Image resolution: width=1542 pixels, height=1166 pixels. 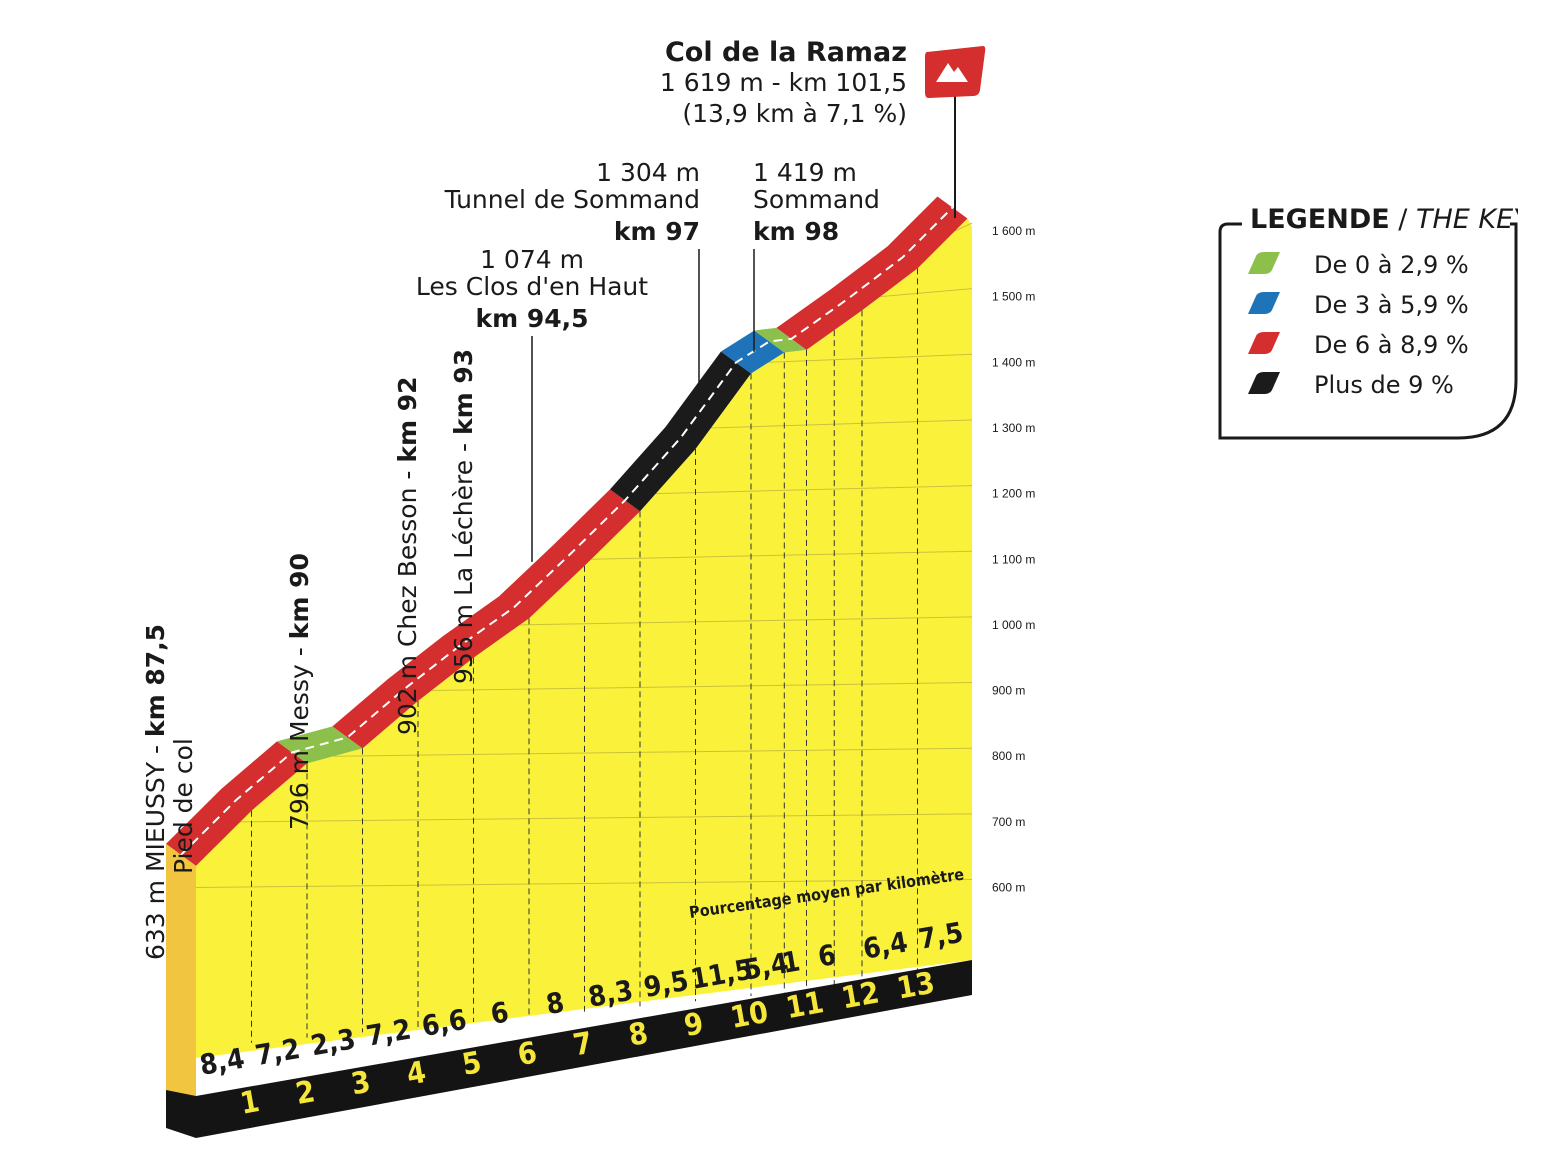 What do you see at coordinates (885, 945) in the screenshot?
I see `gradient-label: 6,4` at bounding box center [885, 945].